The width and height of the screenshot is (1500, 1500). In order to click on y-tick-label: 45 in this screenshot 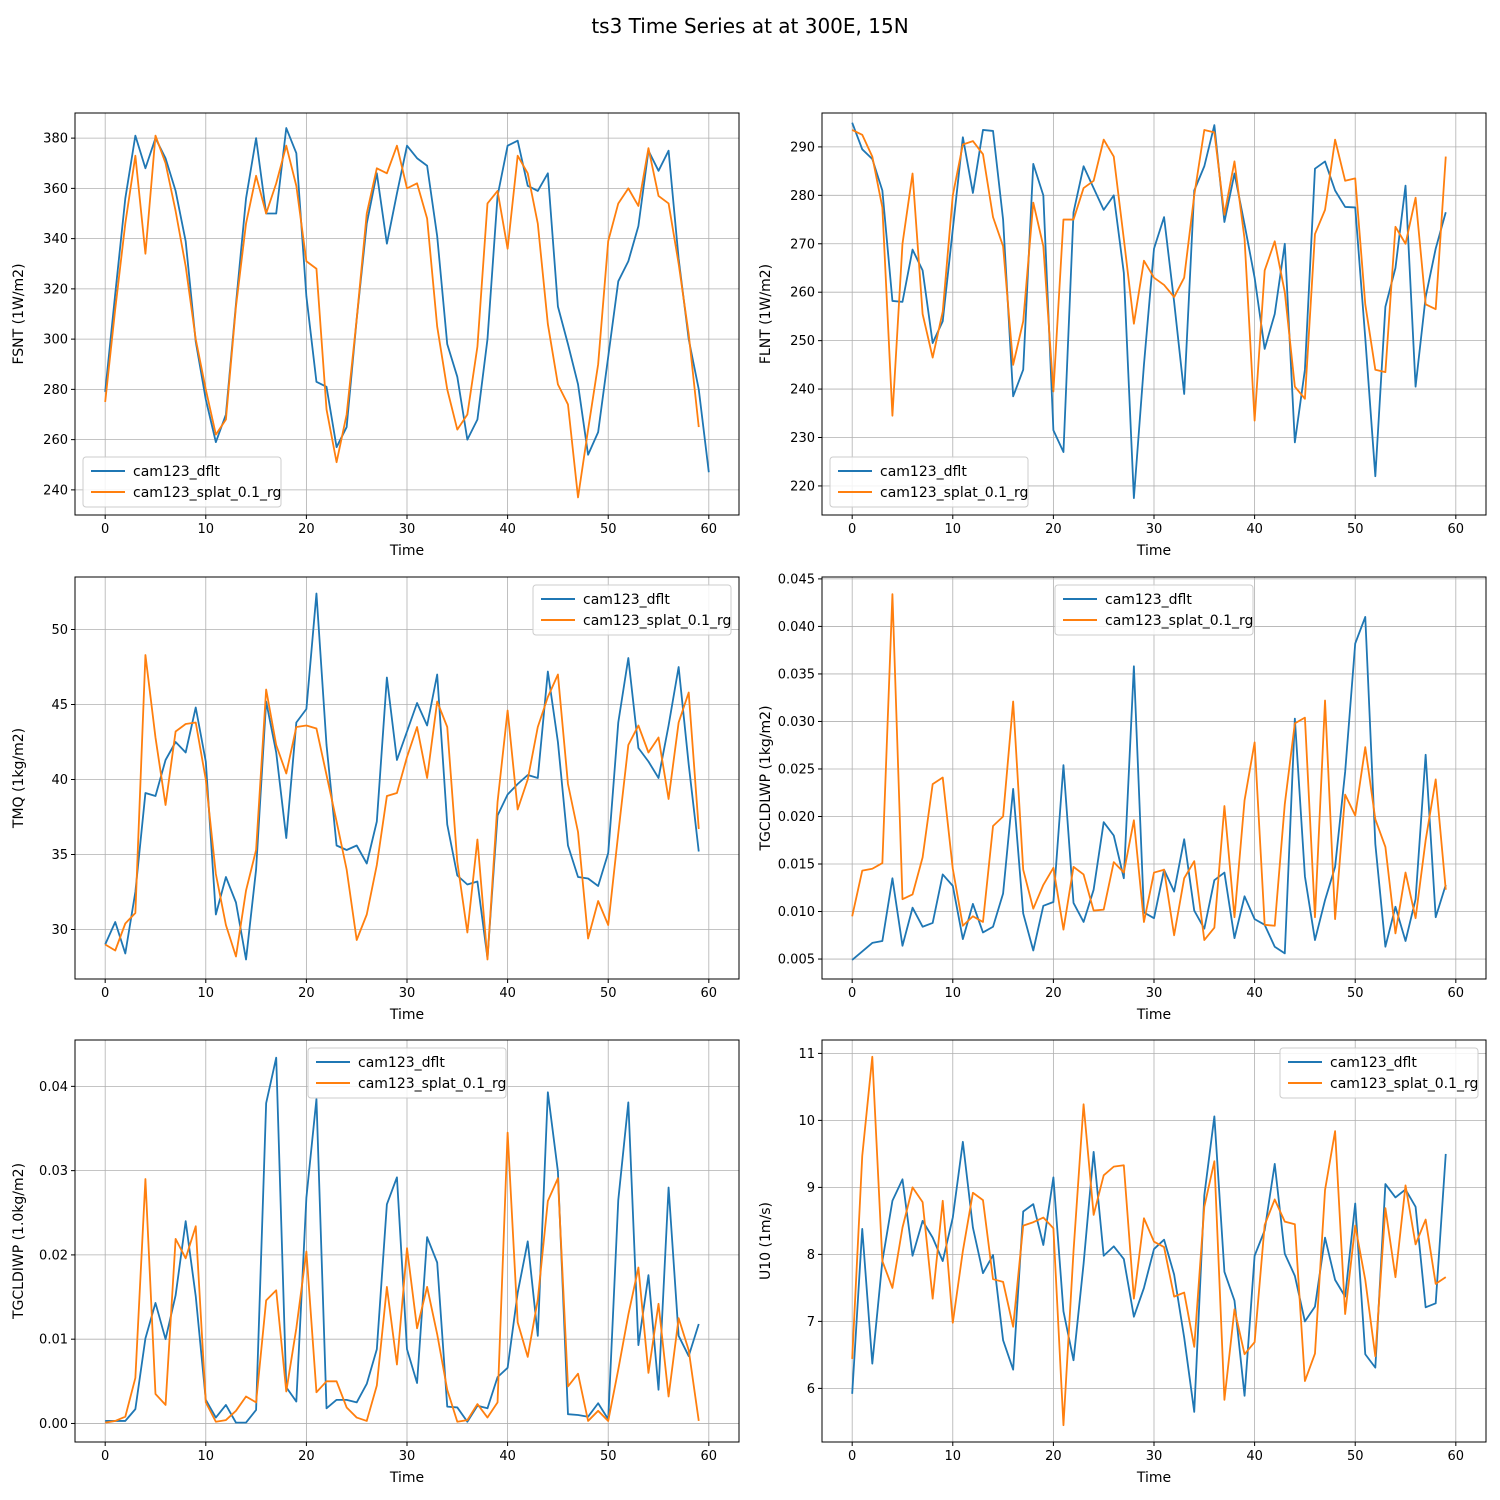, I will do `click(59, 705)`.